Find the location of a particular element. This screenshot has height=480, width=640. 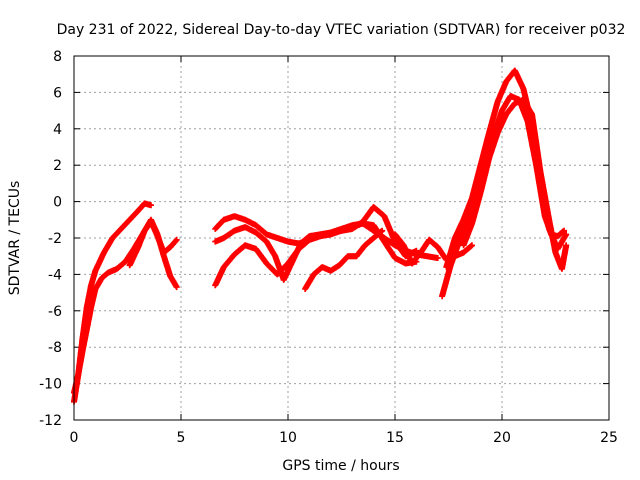

y-tick-label: 4 is located at coordinates (57, 130).